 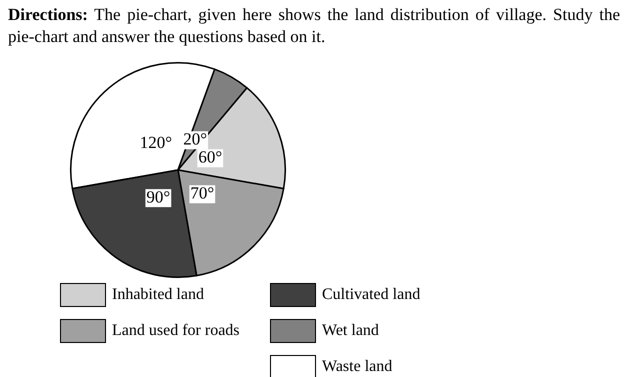 I want to click on legend-label: Inhabited land, so click(x=158, y=295).